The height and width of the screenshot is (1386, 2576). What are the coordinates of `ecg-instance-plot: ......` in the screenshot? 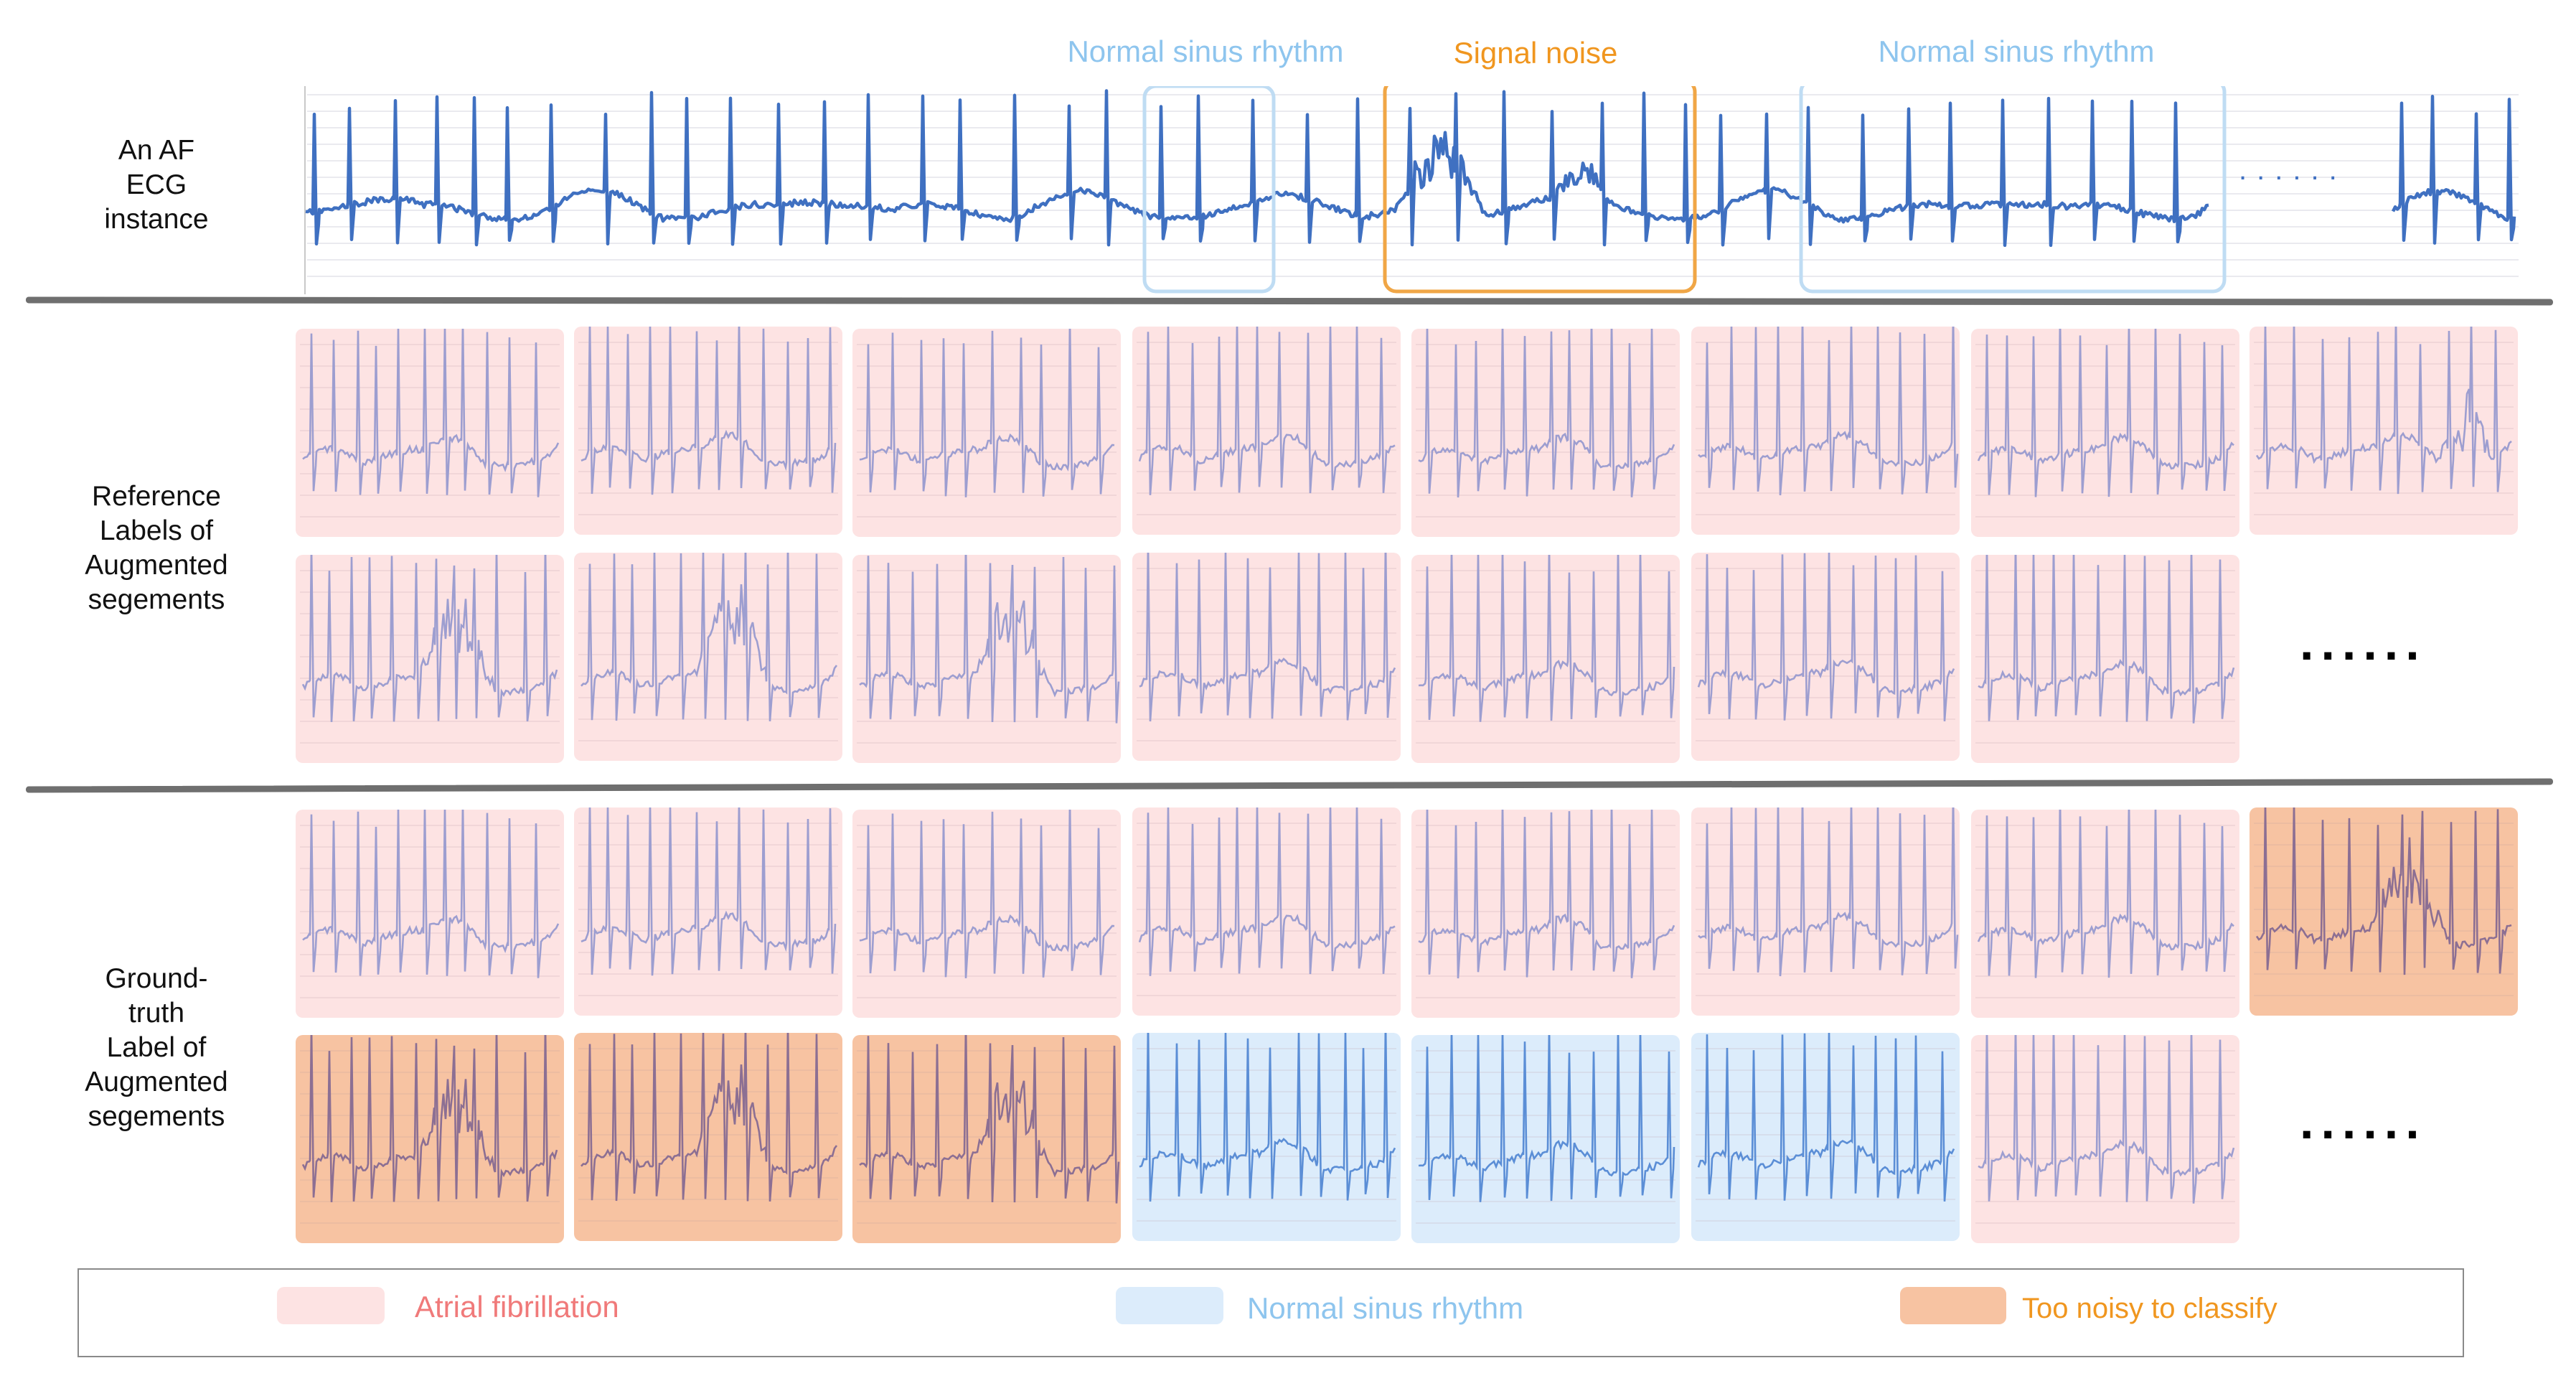 It's located at (1411, 190).